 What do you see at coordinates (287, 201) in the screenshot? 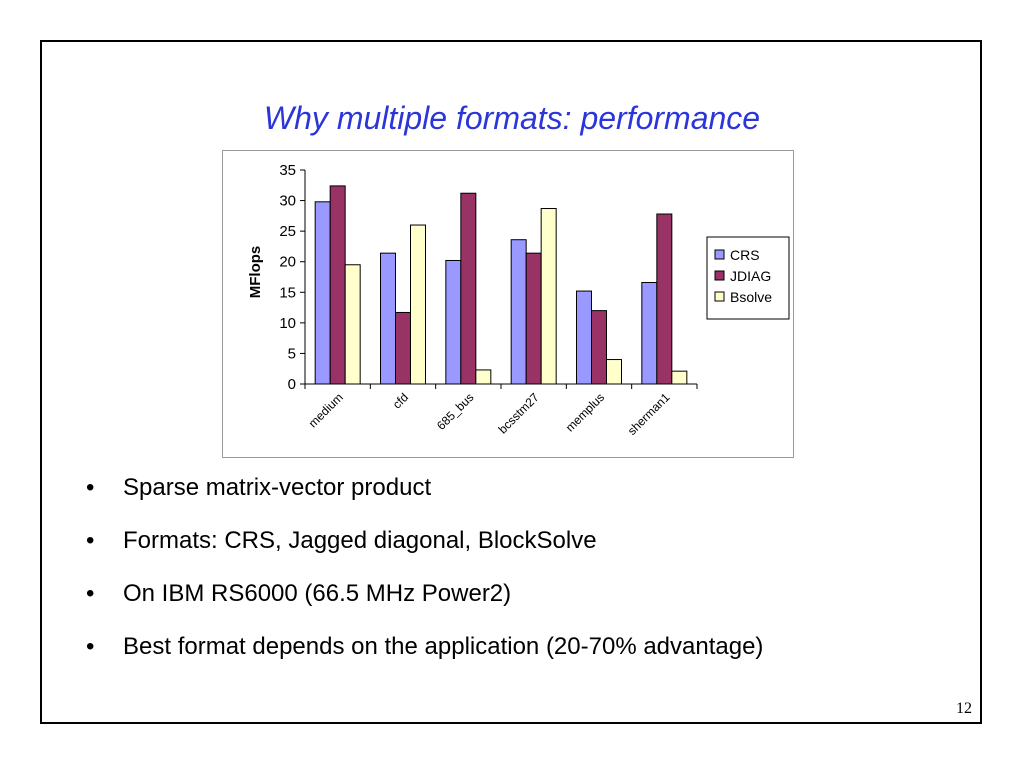
I see `y-tick-label: 30` at bounding box center [287, 201].